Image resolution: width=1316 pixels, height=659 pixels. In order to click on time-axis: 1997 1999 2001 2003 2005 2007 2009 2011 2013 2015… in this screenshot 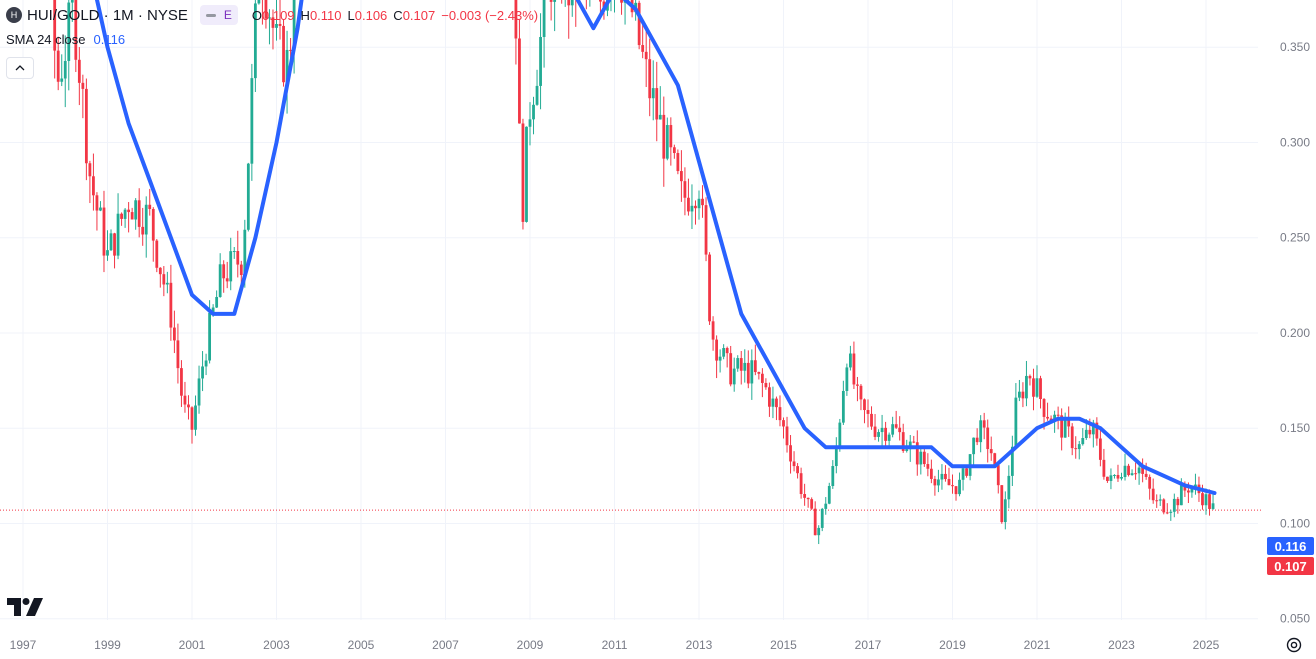, I will do `click(615, 645)`.